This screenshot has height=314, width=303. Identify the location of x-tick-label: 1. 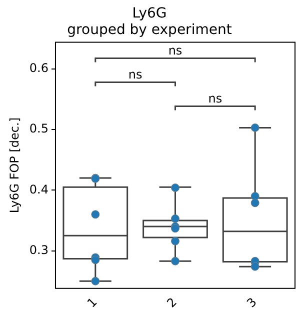
(92, 302).